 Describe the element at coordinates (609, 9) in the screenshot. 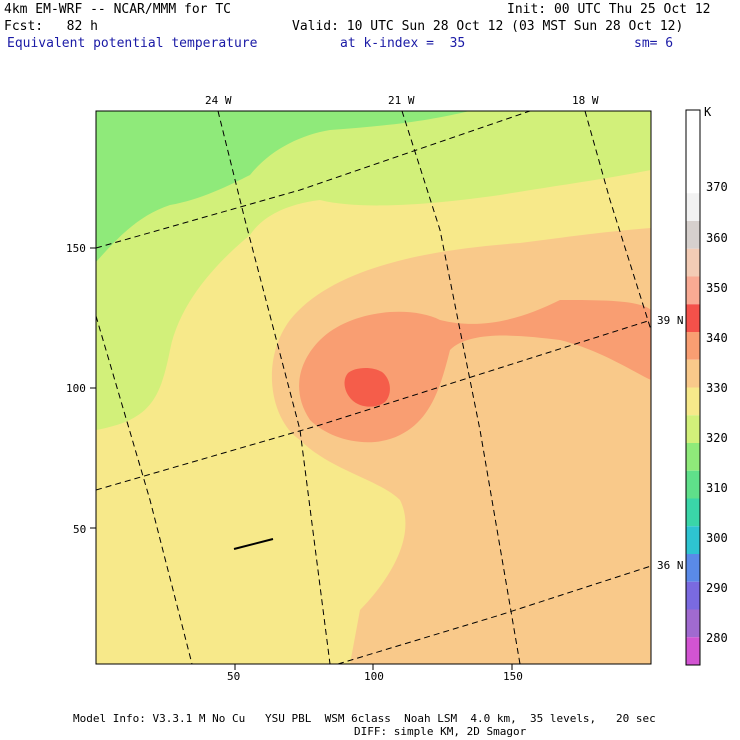

I see `init-time: Init: 00 UTC Thu 25 Oct 12` at that location.